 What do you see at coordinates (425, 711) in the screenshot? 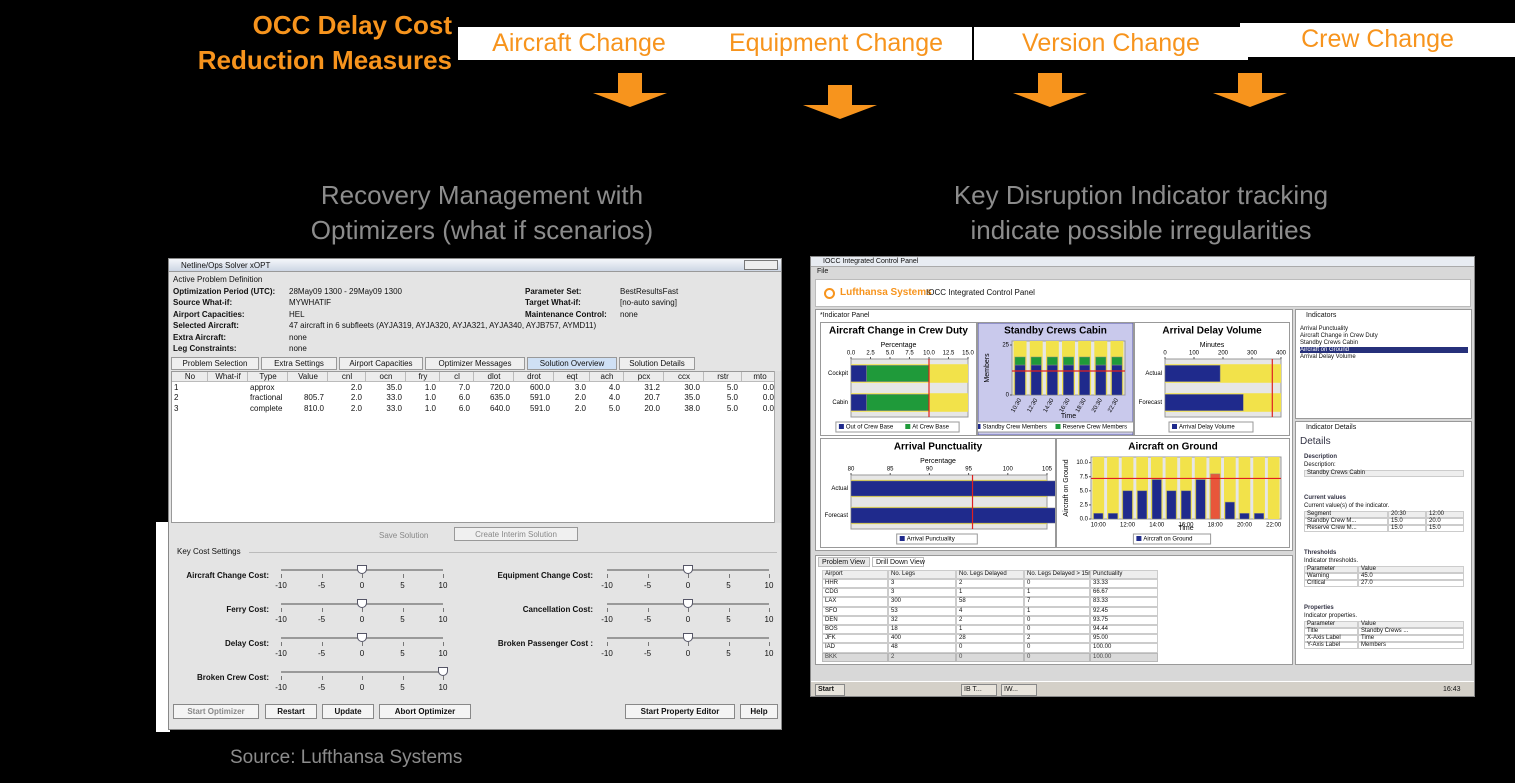
I see `button: Abort Optimizer` at bounding box center [425, 711].